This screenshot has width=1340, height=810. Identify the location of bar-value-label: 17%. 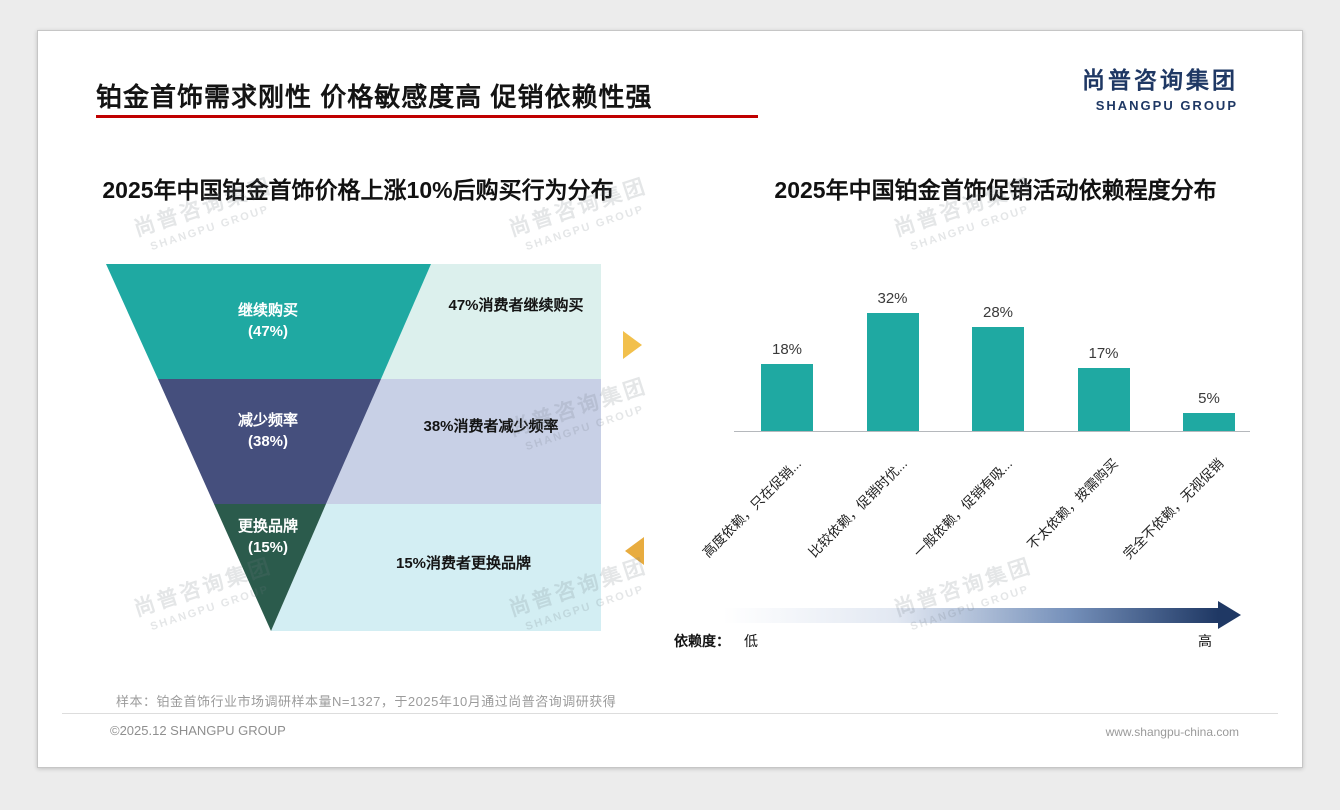
(1103, 354).